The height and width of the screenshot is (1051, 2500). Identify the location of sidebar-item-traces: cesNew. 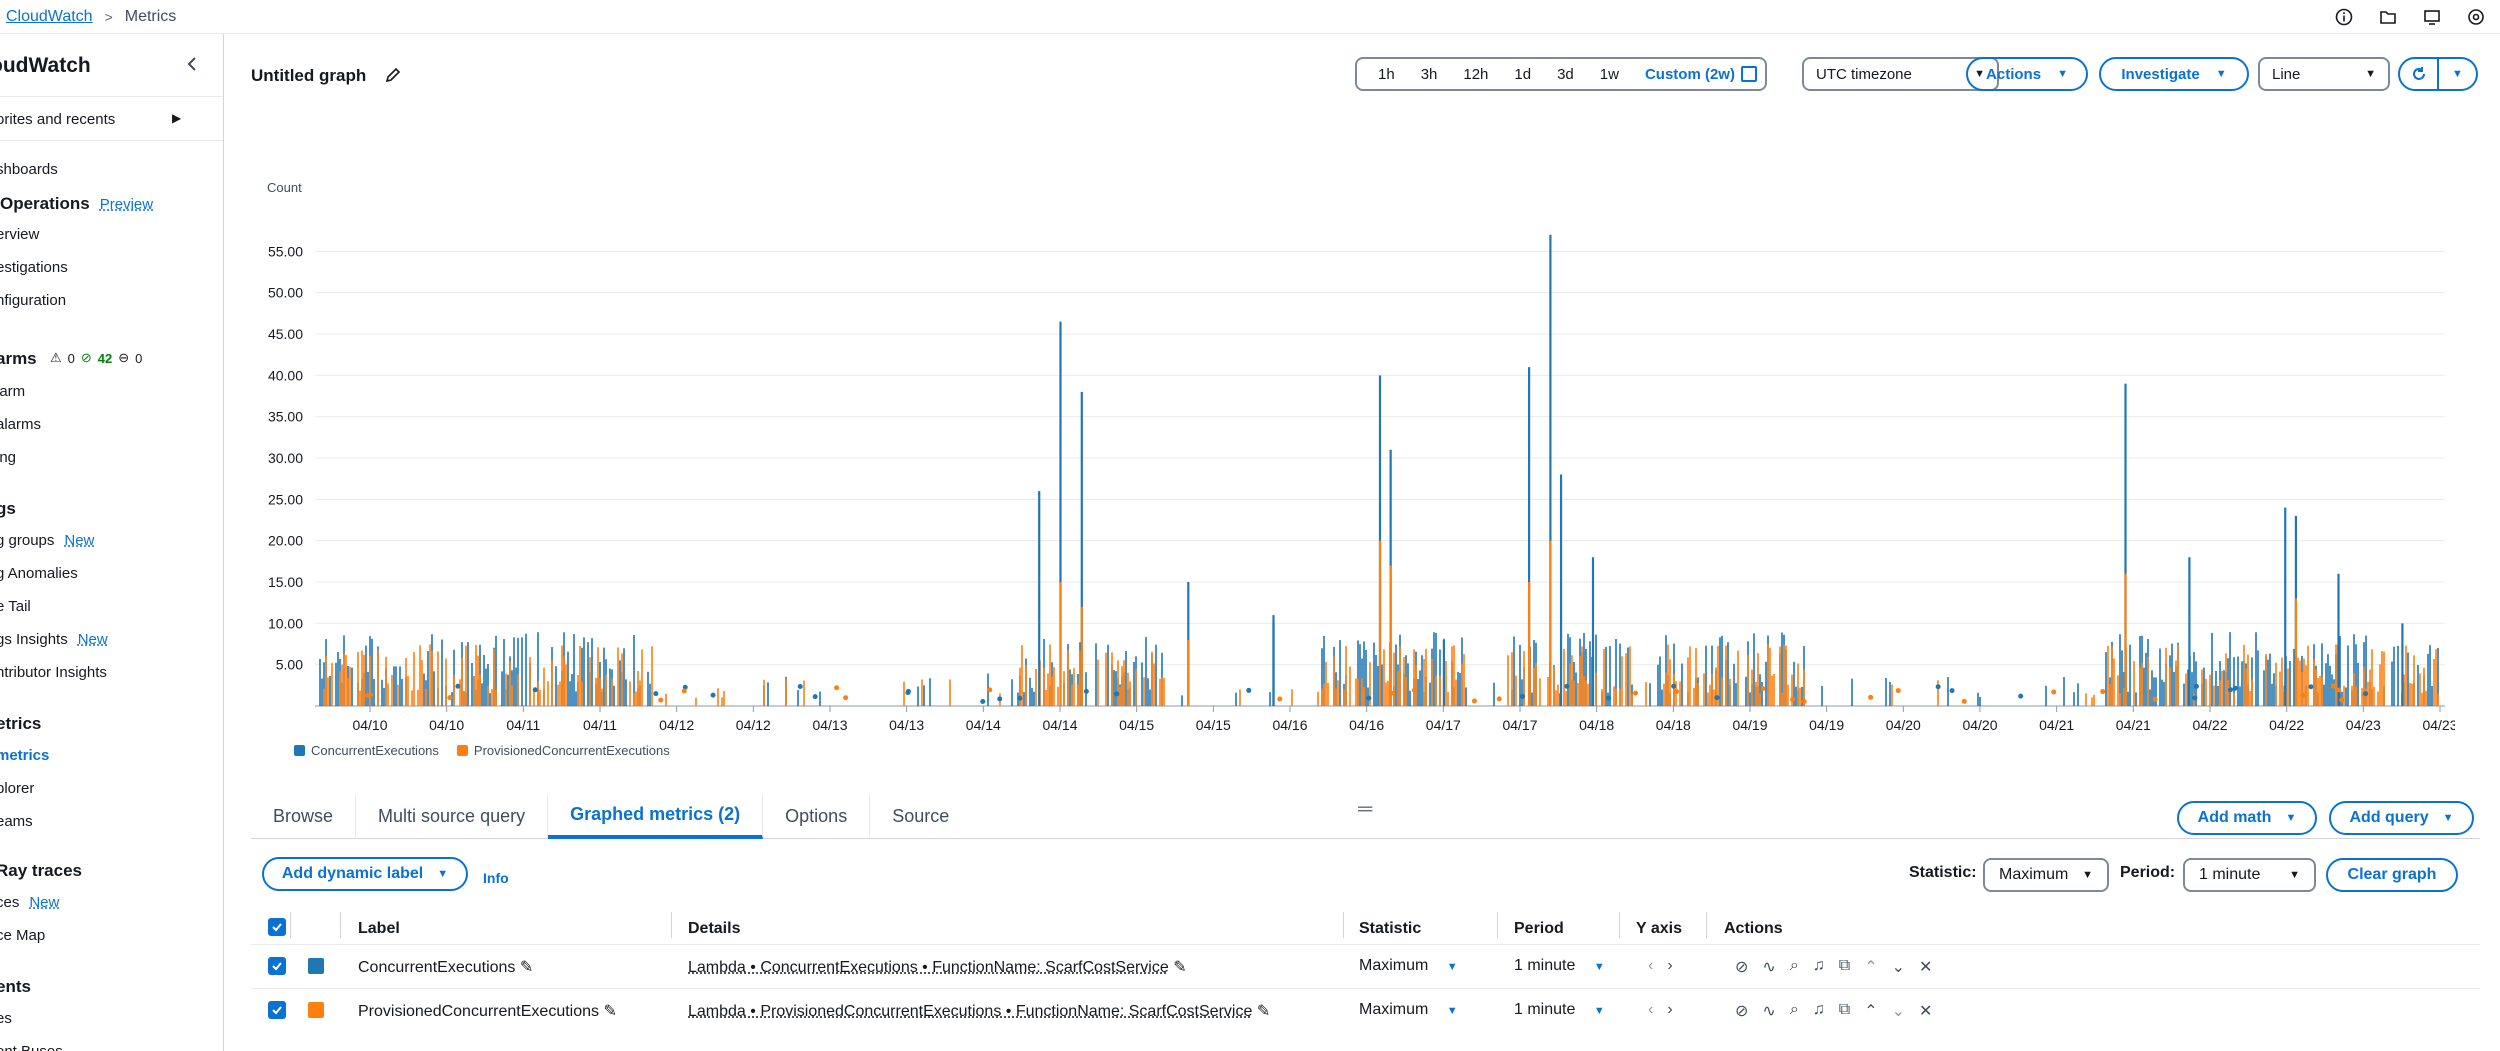
(30, 902).